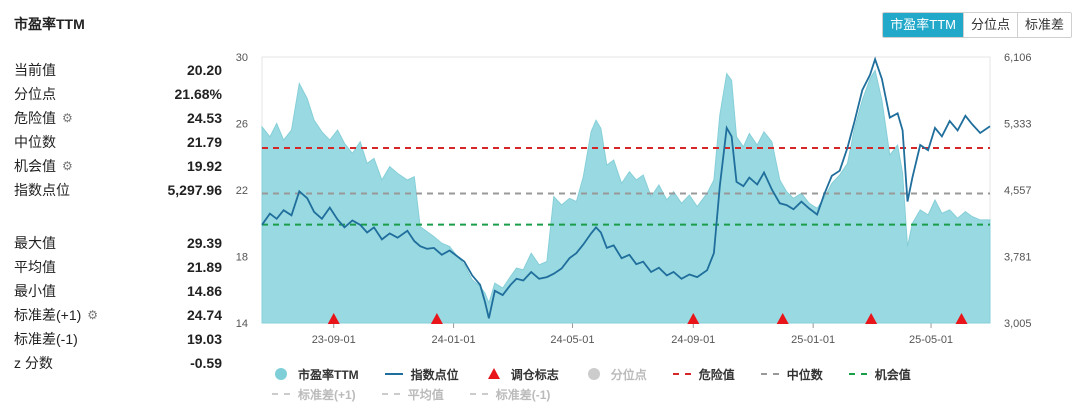 The height and width of the screenshot is (408, 1080). What do you see at coordinates (204, 142) in the screenshot?
I see `stat-value: 21.79` at bounding box center [204, 142].